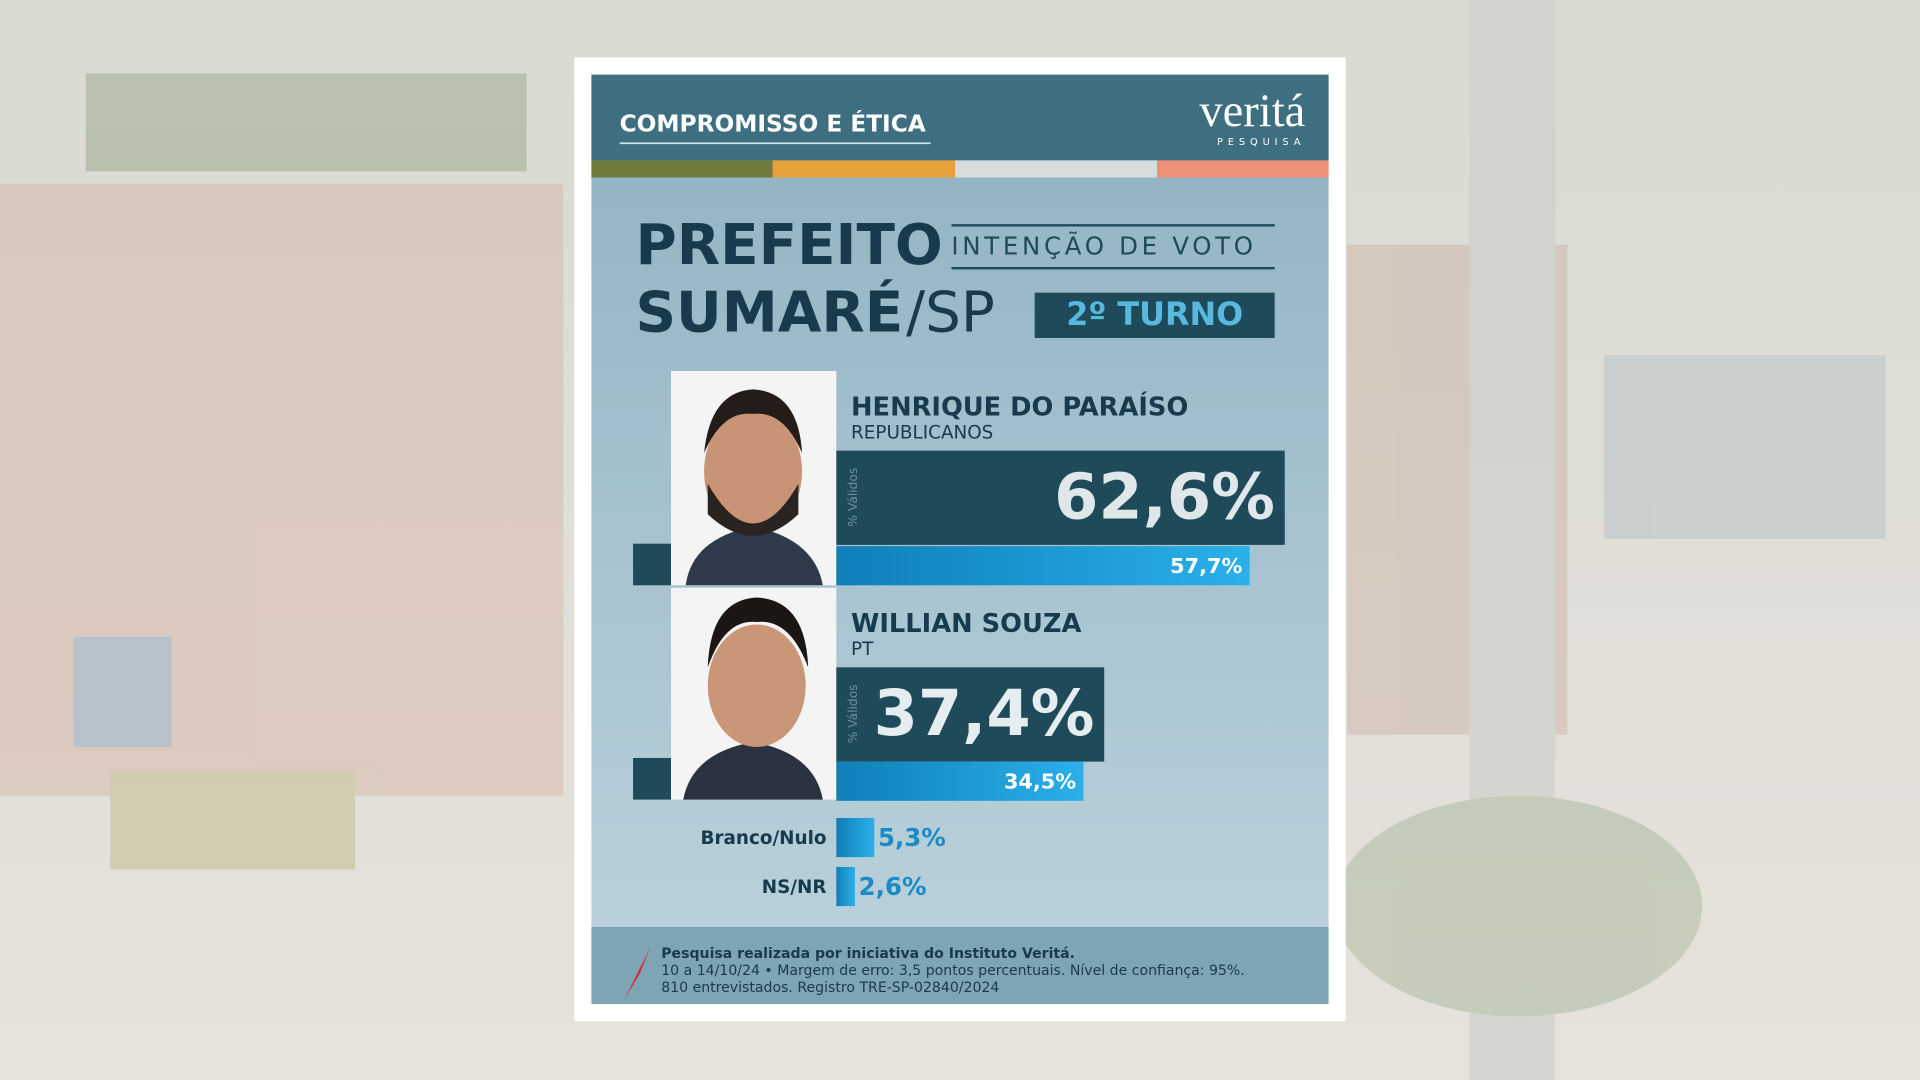  What do you see at coordinates (912, 837) in the screenshot?
I see `value-label: 5,3%` at bounding box center [912, 837].